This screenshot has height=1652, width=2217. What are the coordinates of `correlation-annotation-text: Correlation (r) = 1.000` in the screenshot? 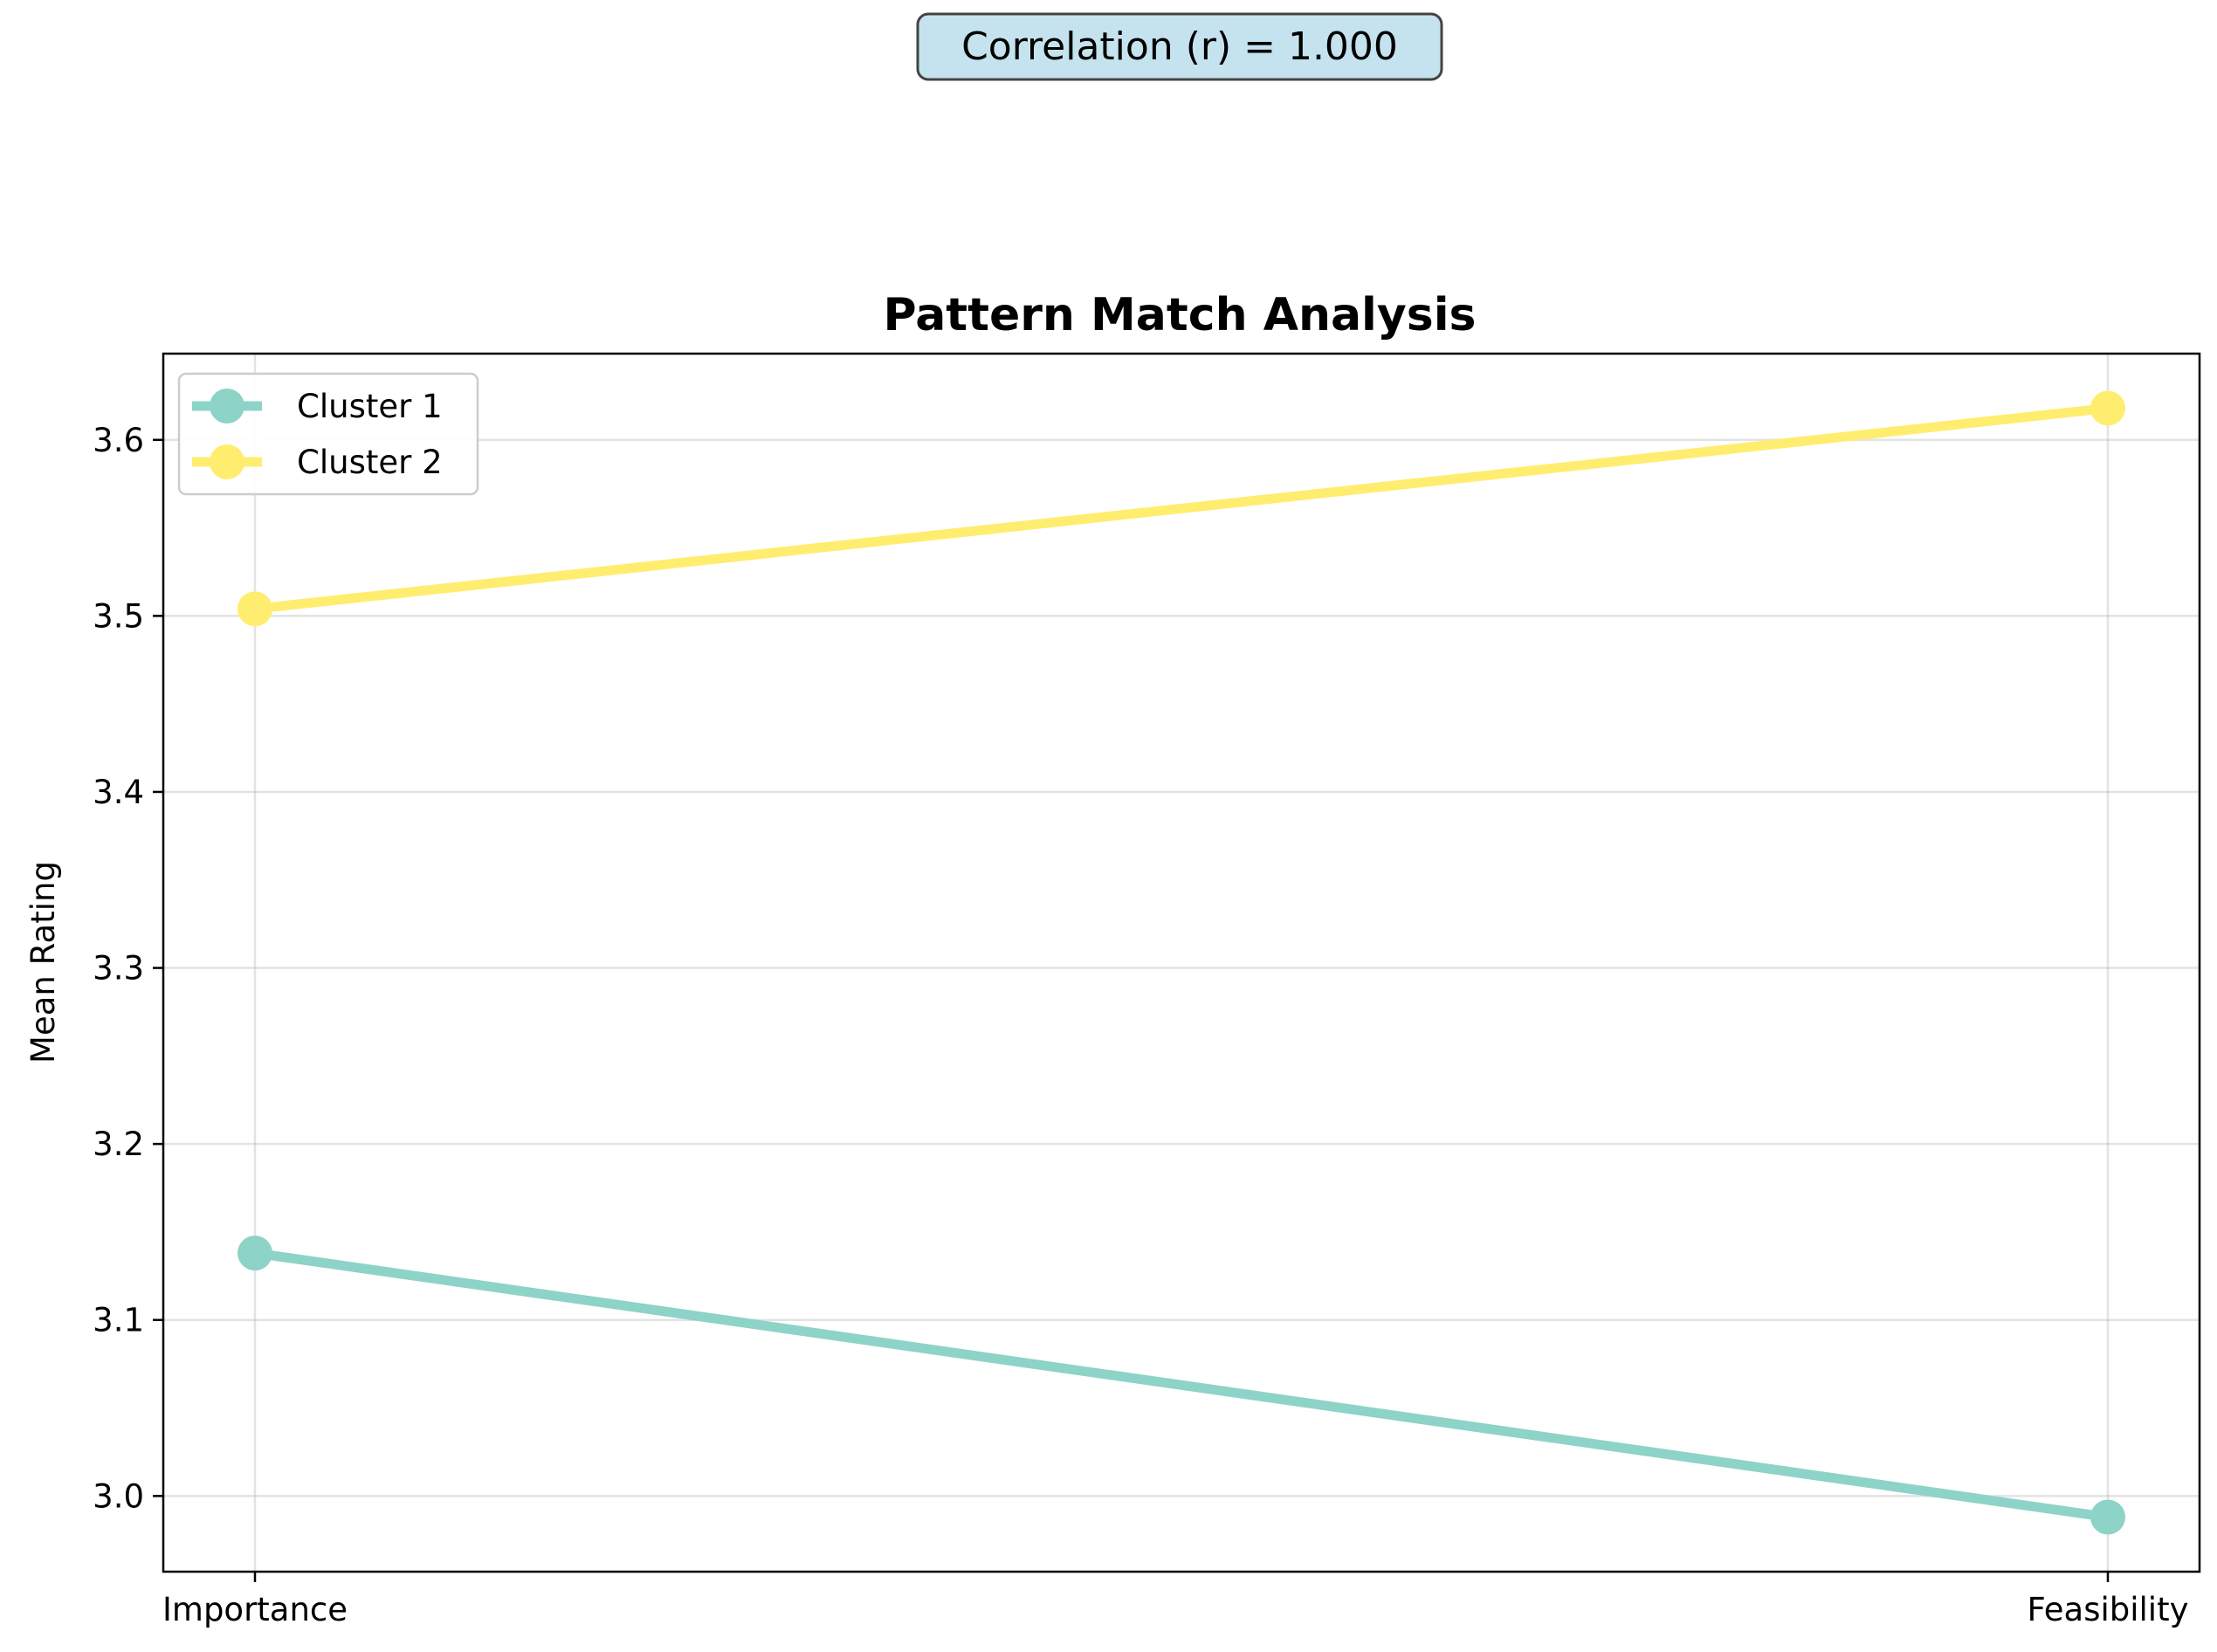 It's located at (1179, 46).